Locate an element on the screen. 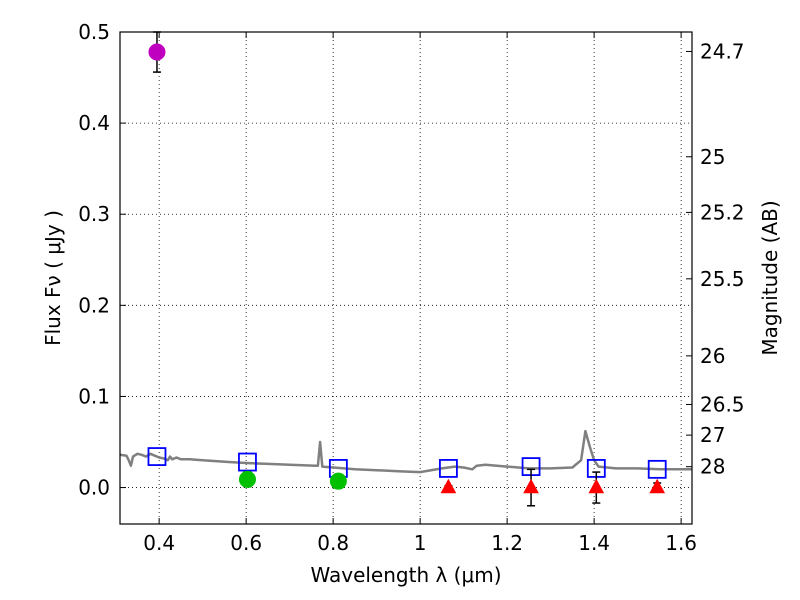 The image size is (800, 600). x-tick-label: 0.4 is located at coordinates (159, 543).